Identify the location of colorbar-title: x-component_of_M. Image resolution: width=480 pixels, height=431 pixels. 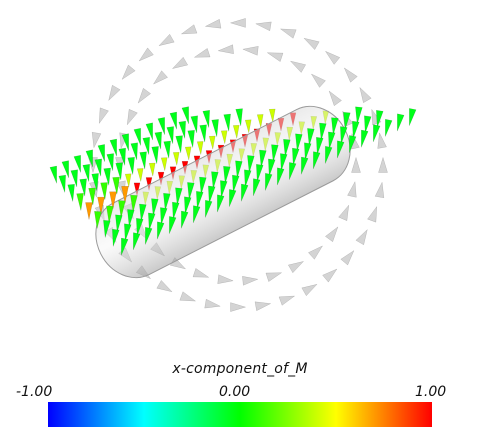
(240, 369).